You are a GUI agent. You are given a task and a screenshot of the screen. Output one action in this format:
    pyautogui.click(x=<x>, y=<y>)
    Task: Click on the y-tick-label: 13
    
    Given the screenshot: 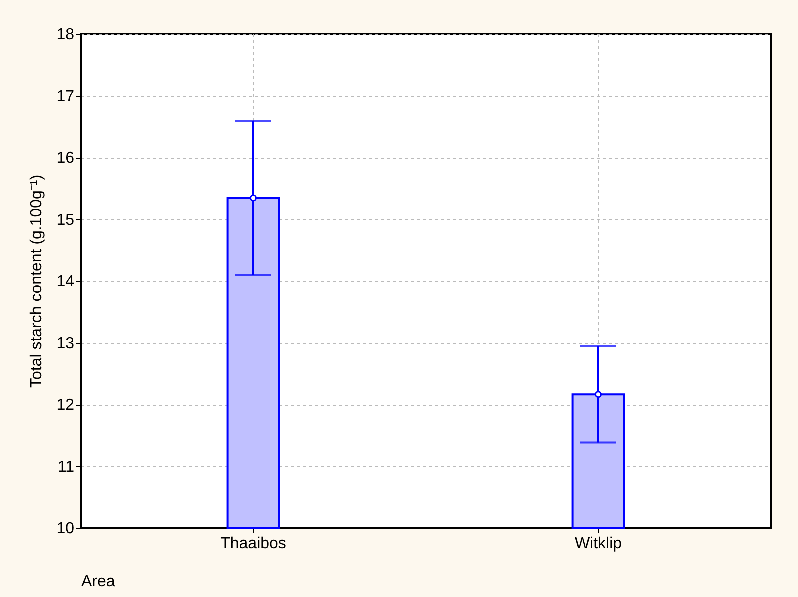 What is the action you would take?
    pyautogui.click(x=65, y=343)
    